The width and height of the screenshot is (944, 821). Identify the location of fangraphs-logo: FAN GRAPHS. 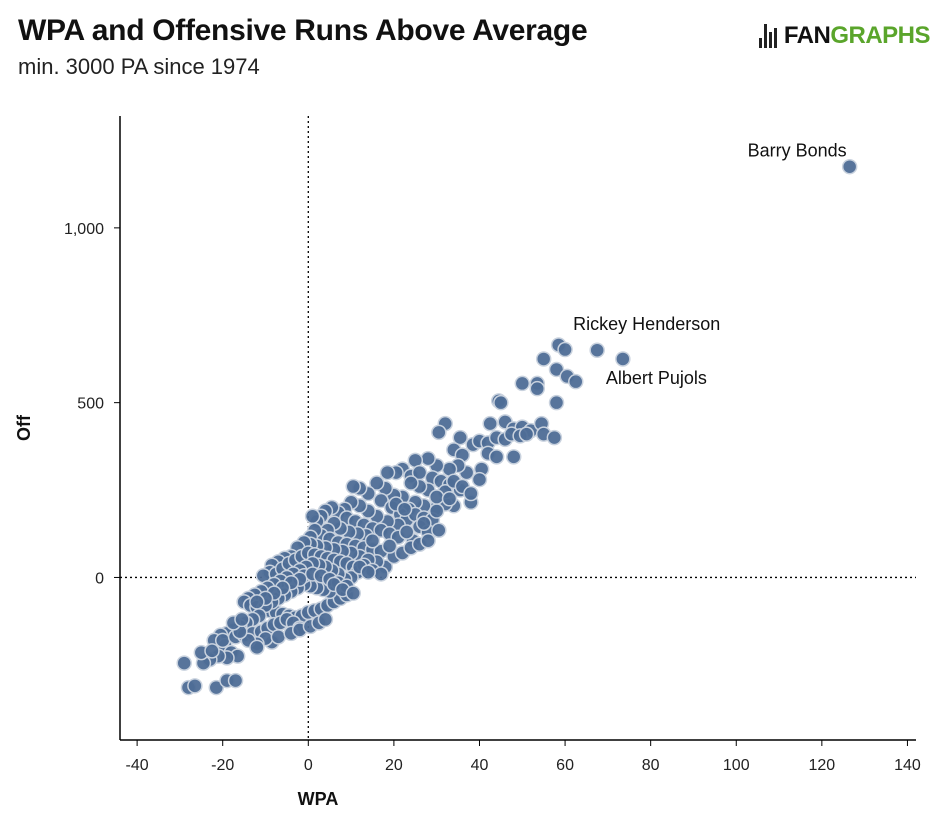
(844, 36).